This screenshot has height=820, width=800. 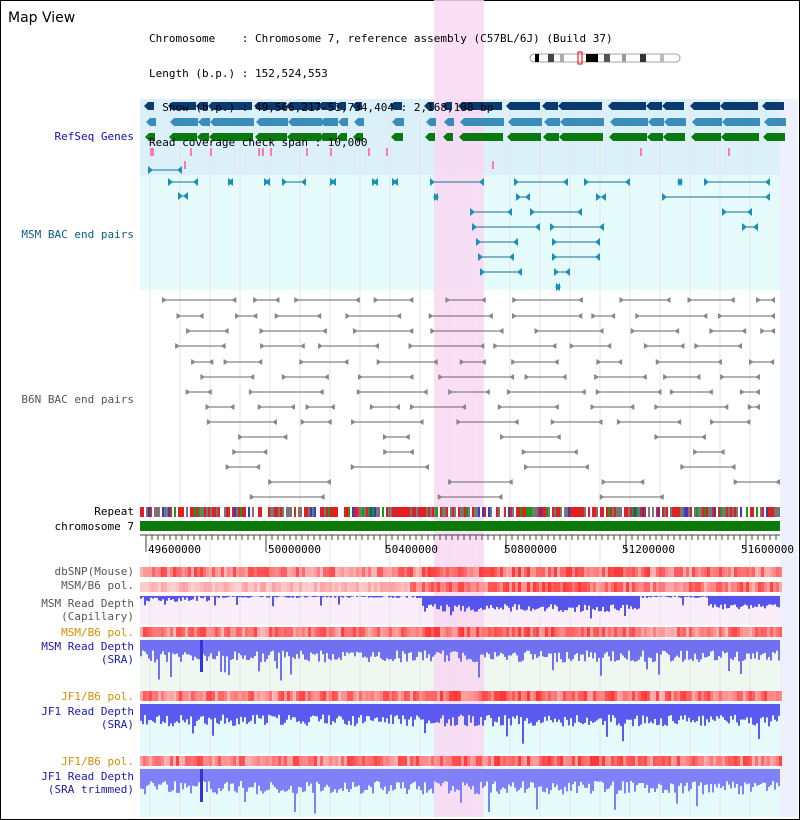 What do you see at coordinates (597, 257) in the screenshot?
I see `msm-bac-end` at bounding box center [597, 257].